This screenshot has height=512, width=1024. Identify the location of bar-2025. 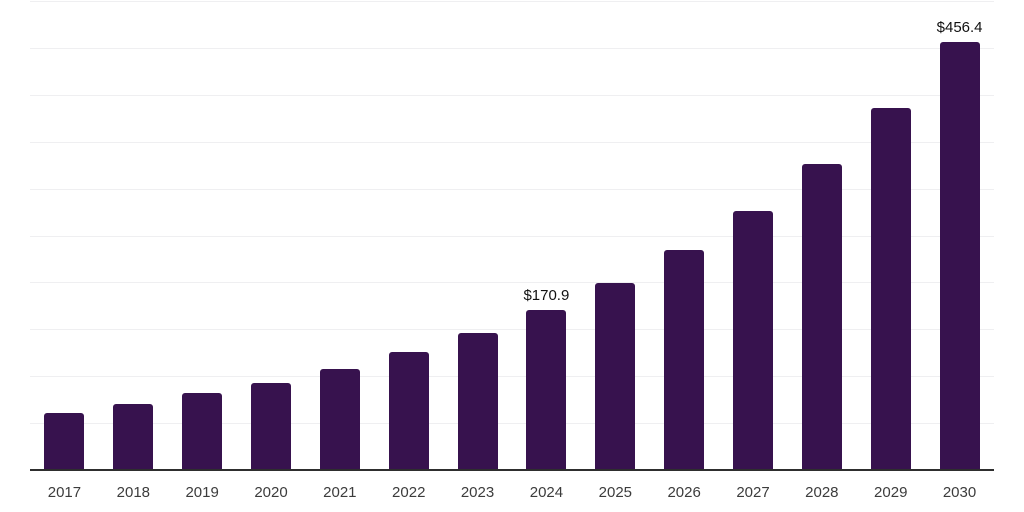
(615, 376).